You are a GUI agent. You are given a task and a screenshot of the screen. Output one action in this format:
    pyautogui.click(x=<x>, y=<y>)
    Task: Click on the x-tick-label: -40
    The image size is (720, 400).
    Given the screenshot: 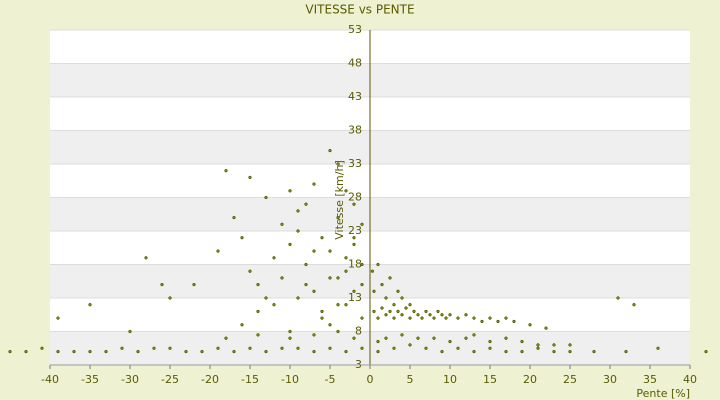 What is the action you would take?
    pyautogui.click(x=50, y=379)
    